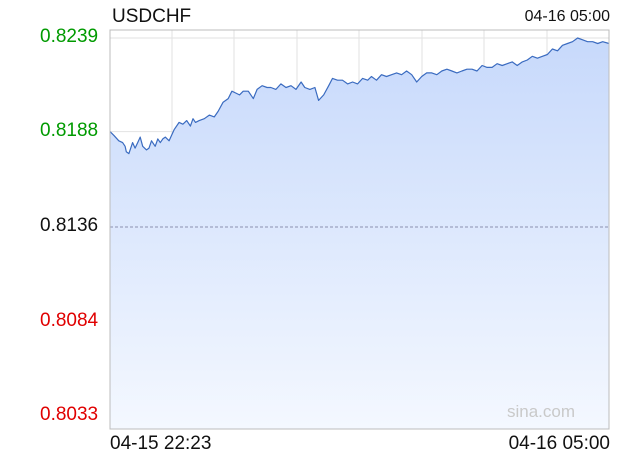  Describe the element at coordinates (69, 130) in the screenshot. I see `y-tick-label: 0.8188` at that location.